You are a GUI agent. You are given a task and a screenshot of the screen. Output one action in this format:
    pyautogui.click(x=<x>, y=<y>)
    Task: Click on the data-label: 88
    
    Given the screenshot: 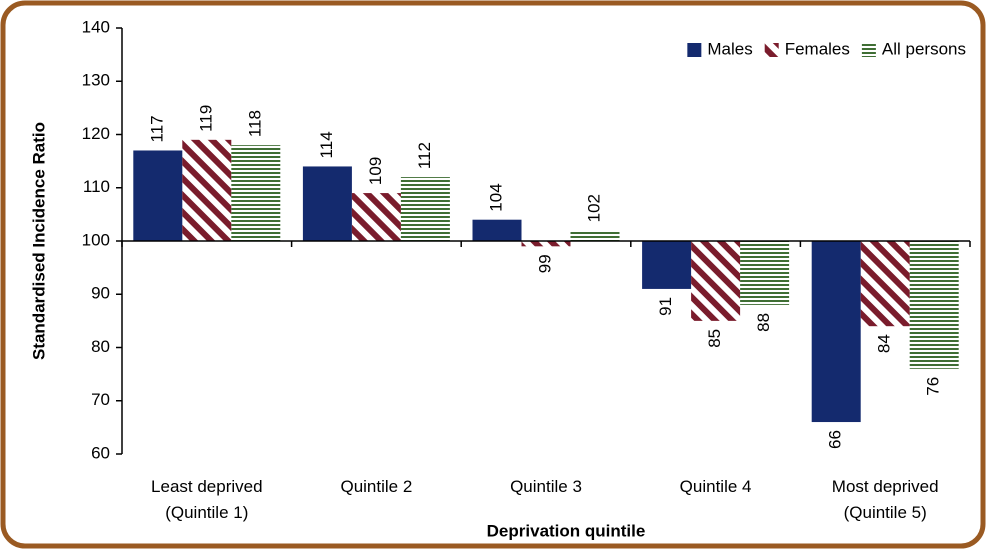 What is the action you would take?
    pyautogui.click(x=763, y=322)
    